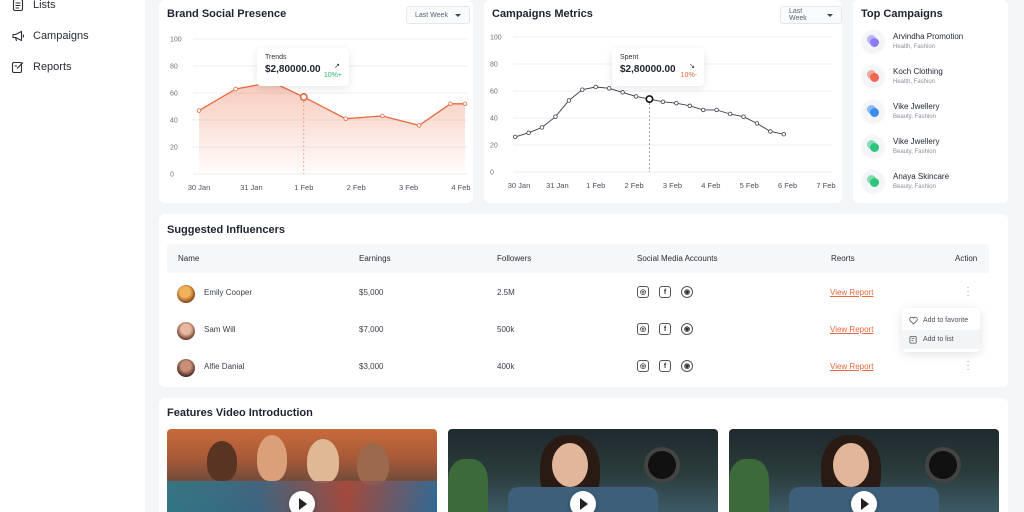 The image size is (1024, 512). Describe the element at coordinates (506, 329) in the screenshot. I see `influencer-followers: 500k` at that location.